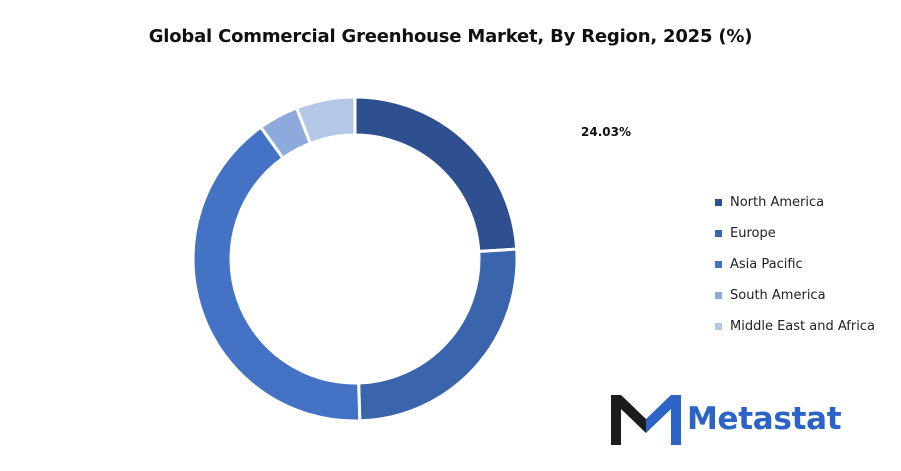 Image resolution: width=901 pixels, height=471 pixels. I want to click on legend-label: Asia Pacific, so click(766, 264).